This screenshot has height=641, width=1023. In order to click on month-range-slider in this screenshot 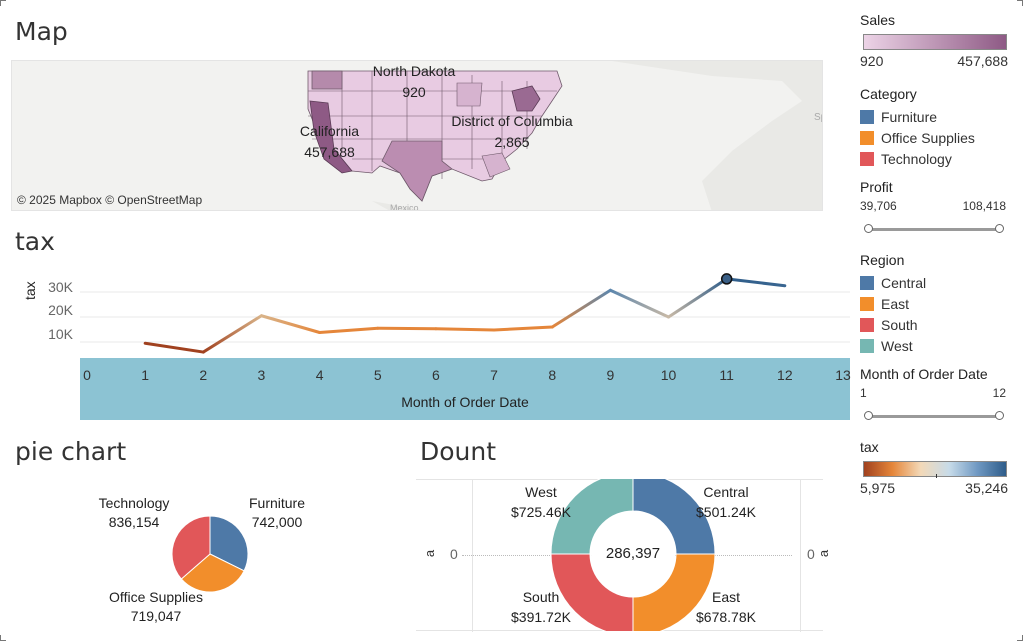, I will do `click(934, 415)`.